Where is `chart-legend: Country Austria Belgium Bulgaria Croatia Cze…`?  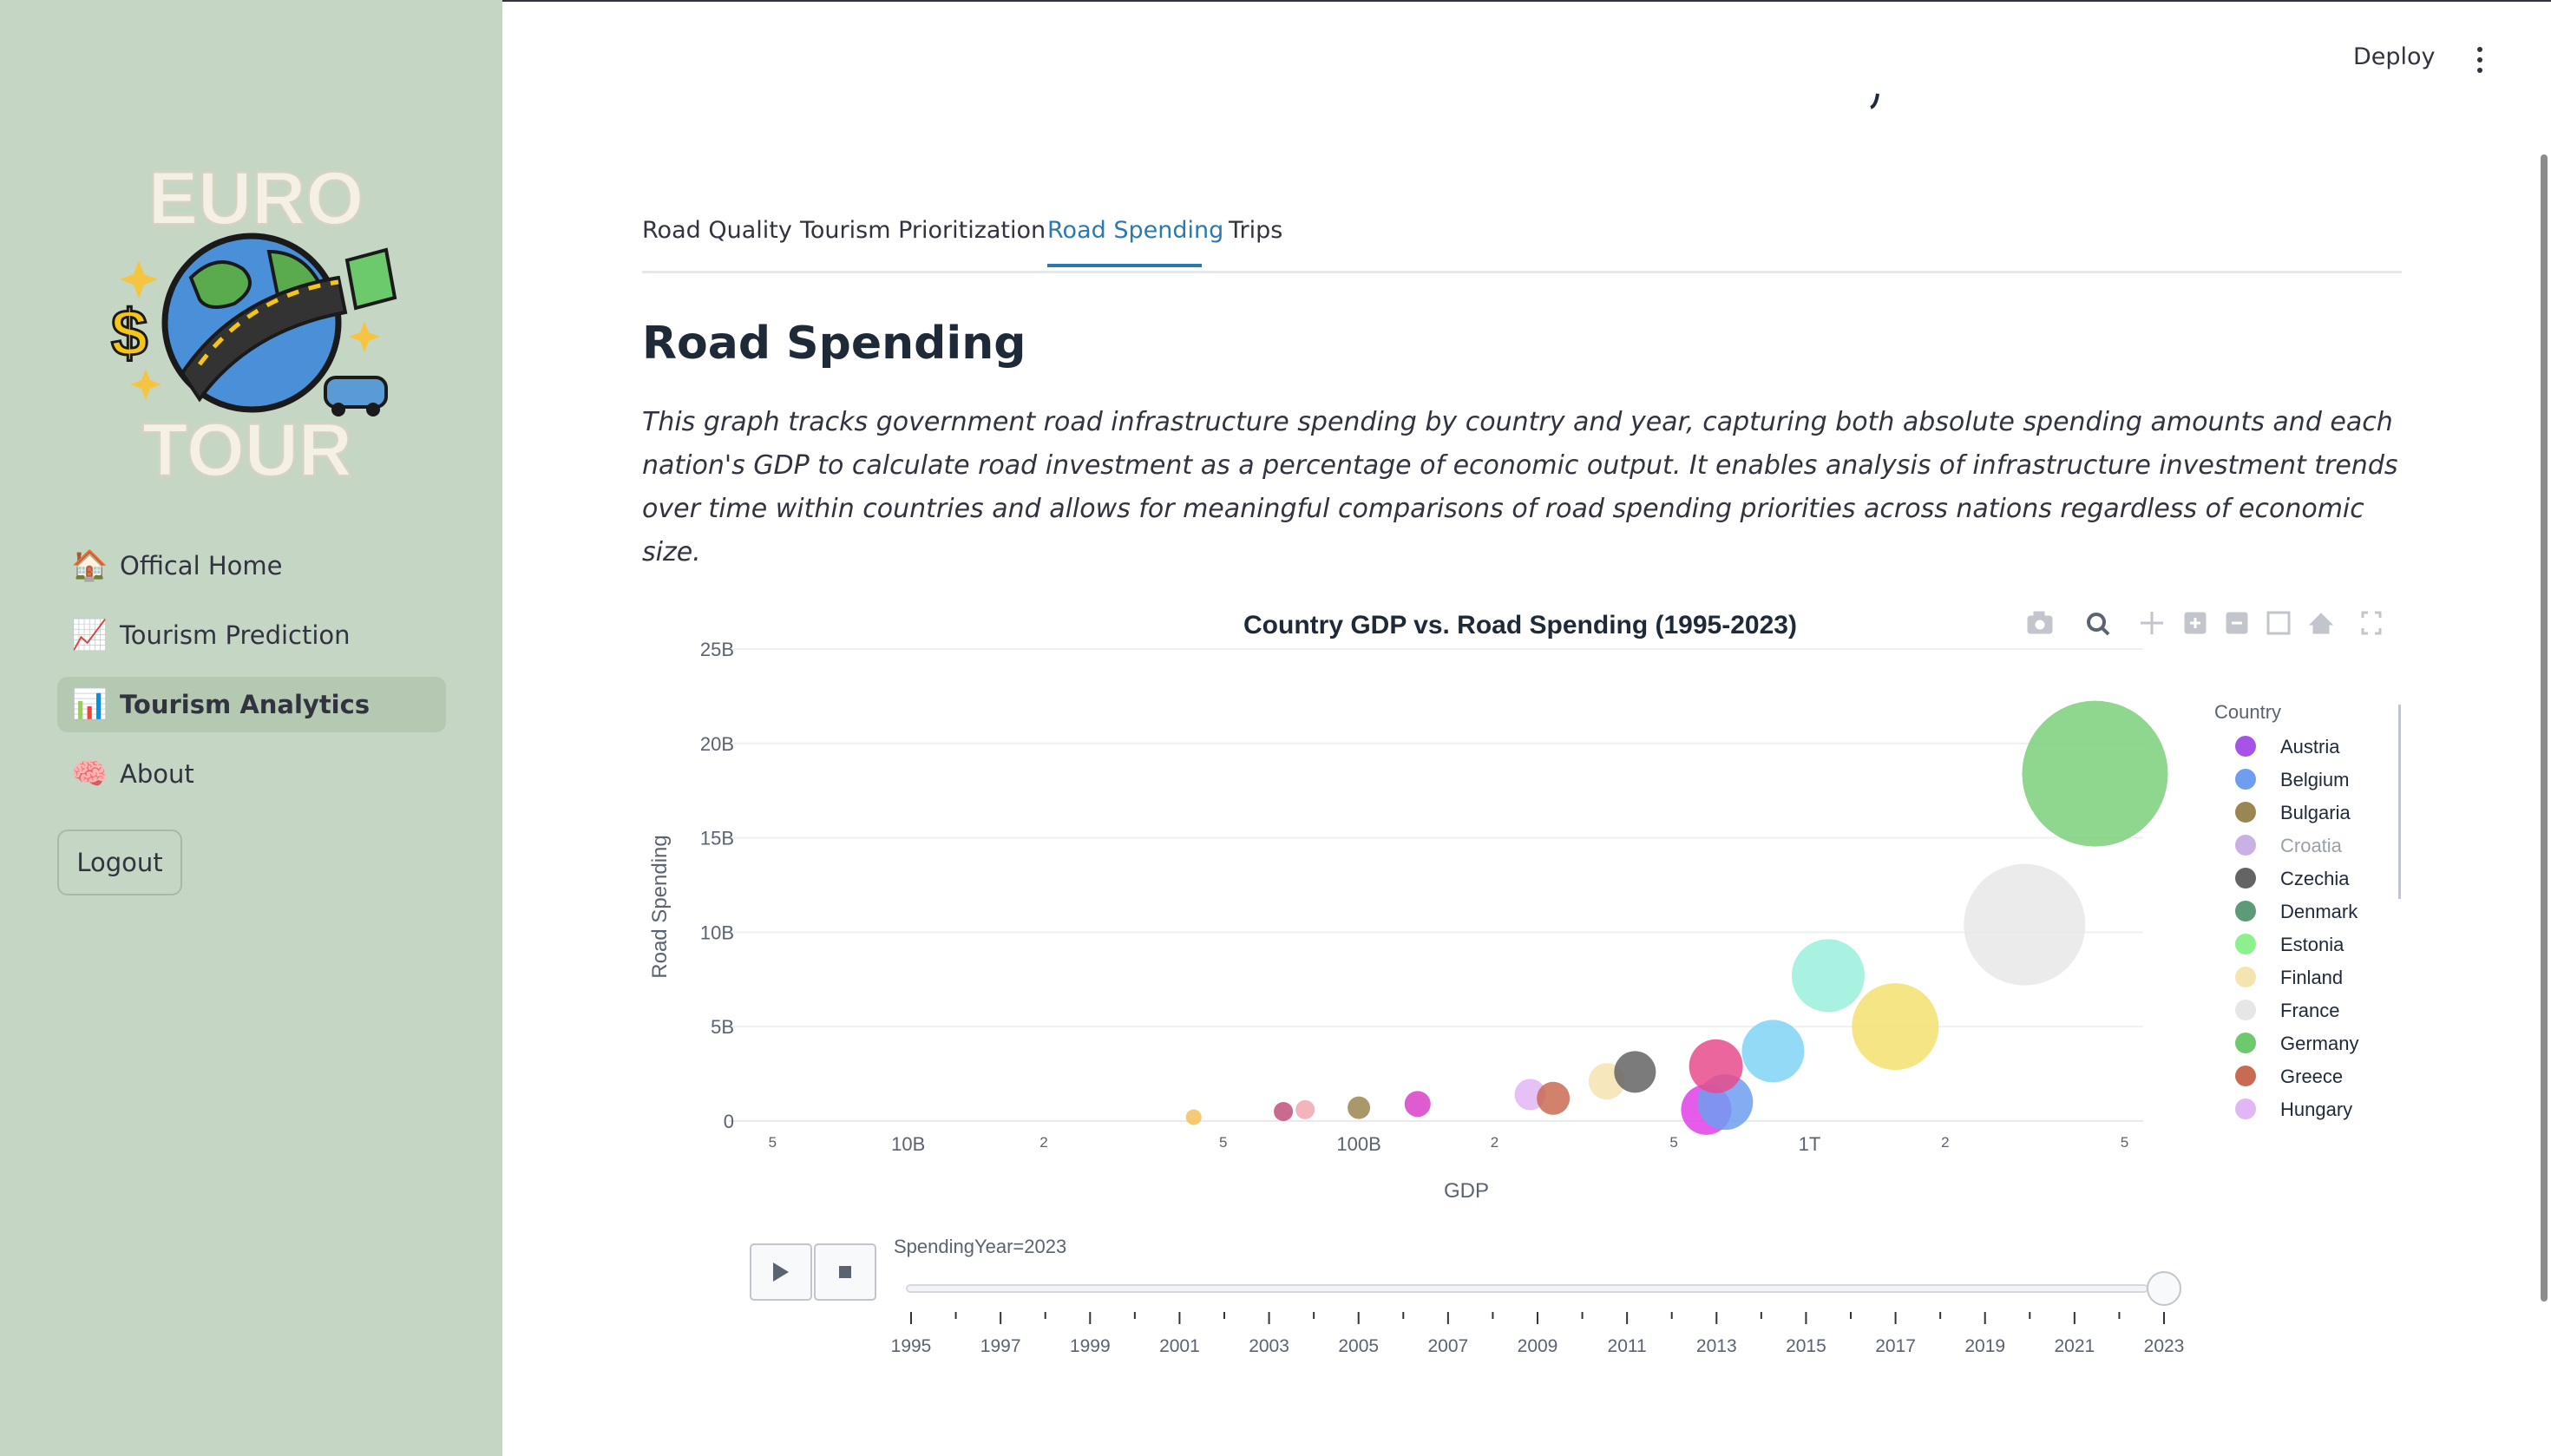 chart-legend: Country Austria Belgium Bulgaria Croatia Cze… is located at coordinates (2307, 910).